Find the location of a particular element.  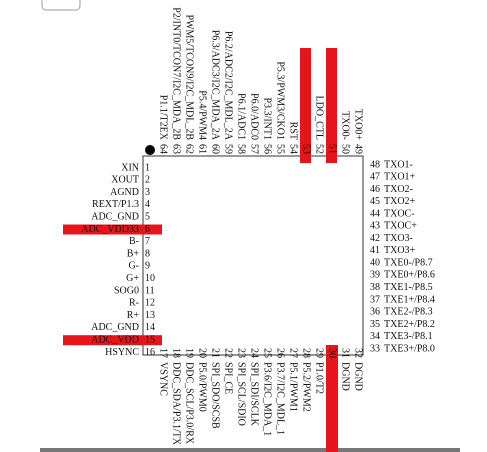

pin-number: 44 is located at coordinates (375, 213).